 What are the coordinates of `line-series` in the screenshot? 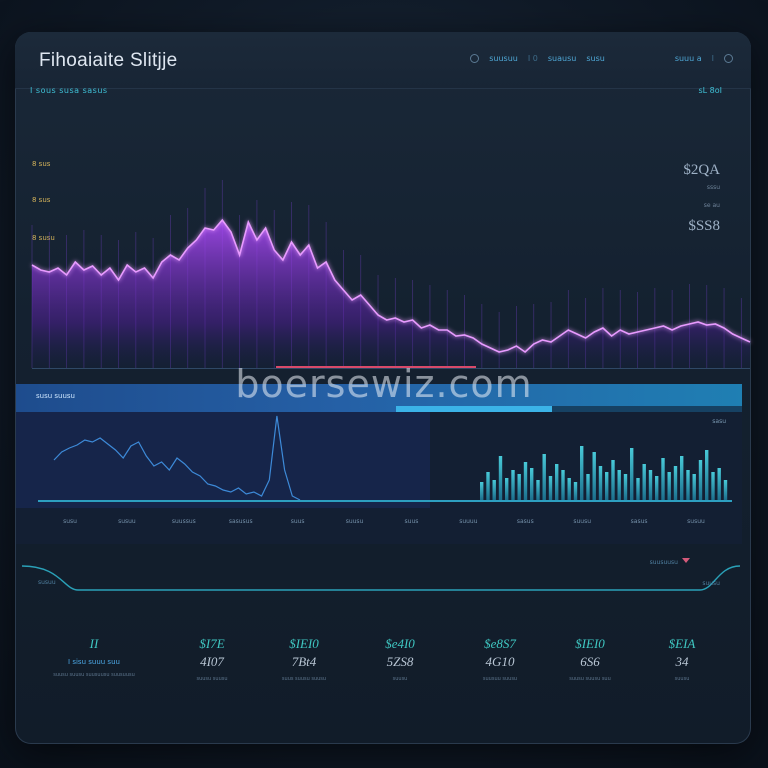 It's located at (177, 458).